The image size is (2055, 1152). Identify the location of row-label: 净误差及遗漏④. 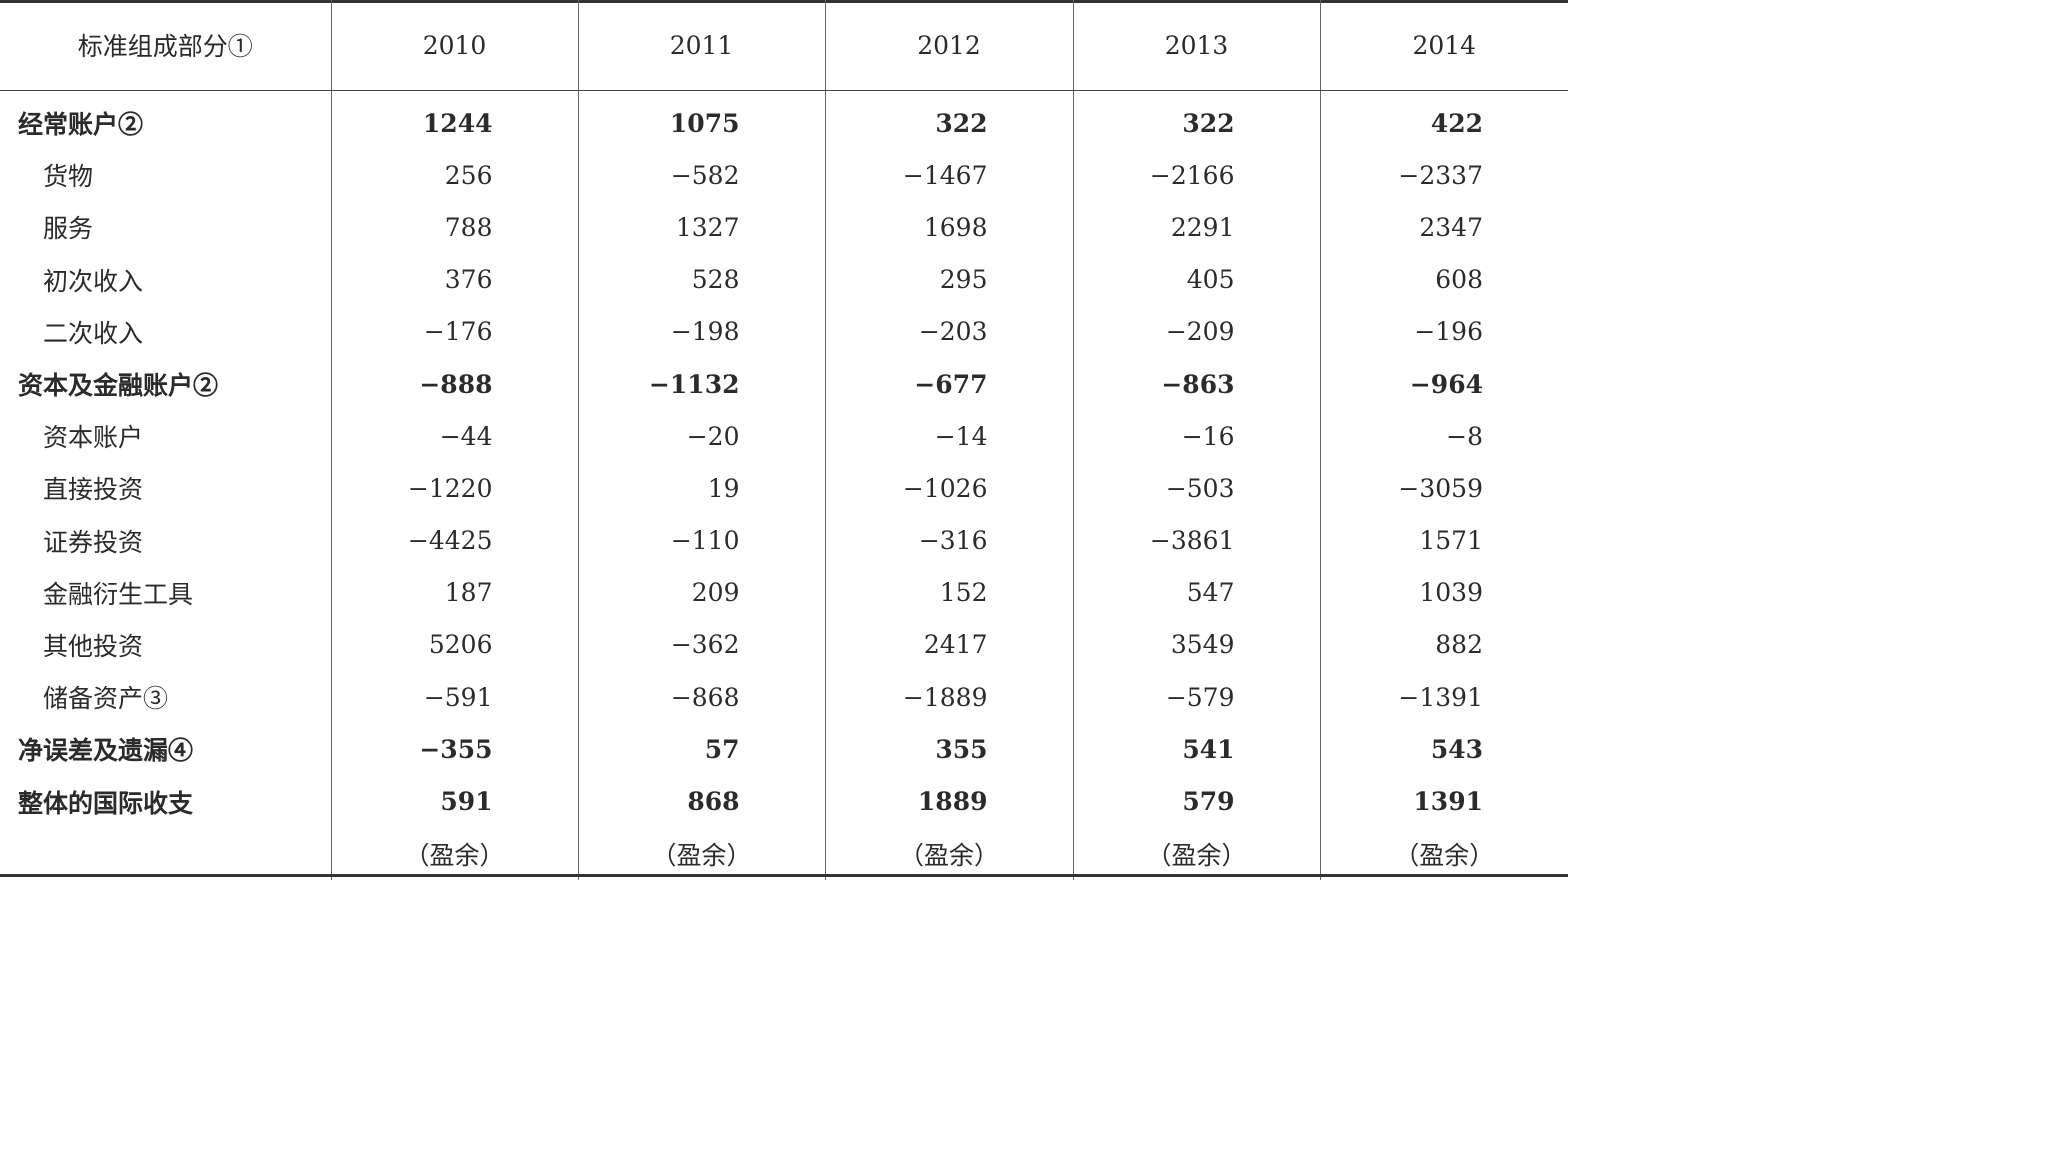
(106, 751).